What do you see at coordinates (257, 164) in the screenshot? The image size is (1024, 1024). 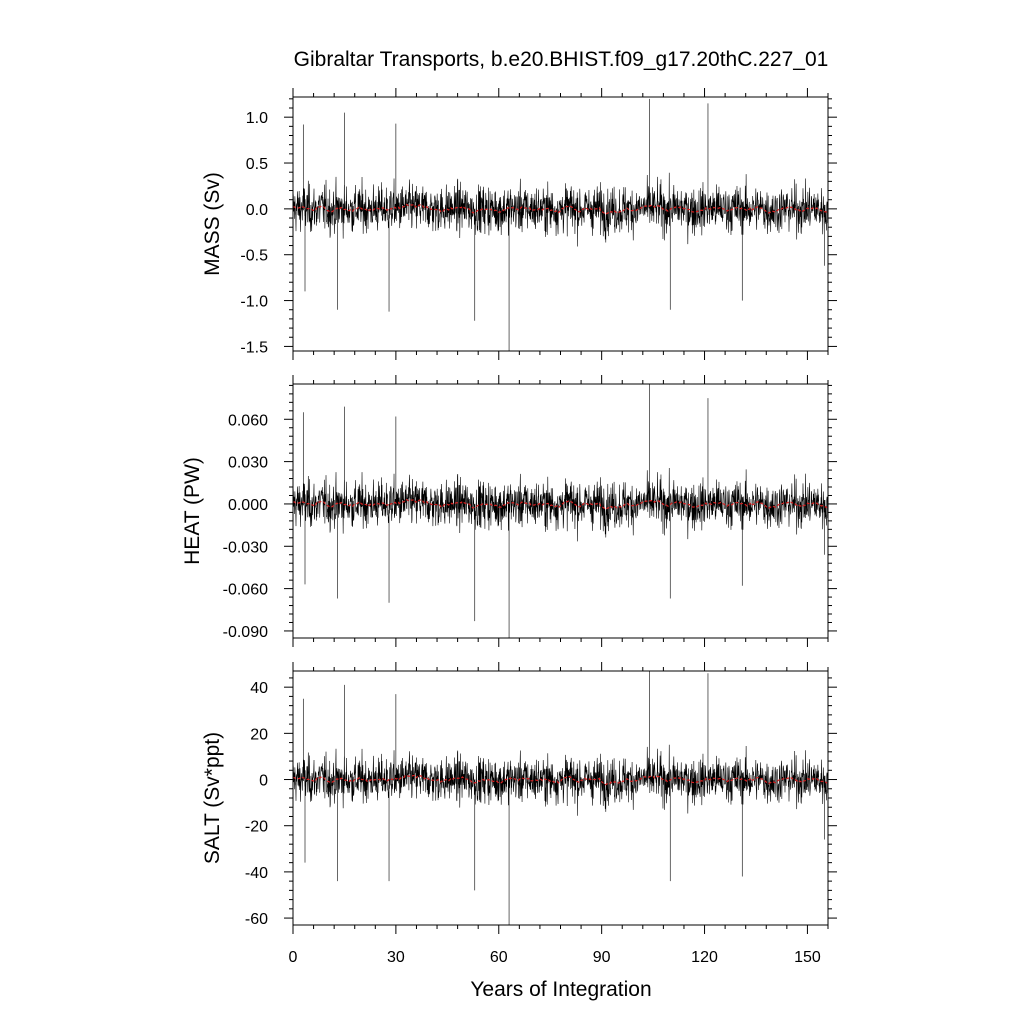 I see `y-tick-label: 0.5` at bounding box center [257, 164].